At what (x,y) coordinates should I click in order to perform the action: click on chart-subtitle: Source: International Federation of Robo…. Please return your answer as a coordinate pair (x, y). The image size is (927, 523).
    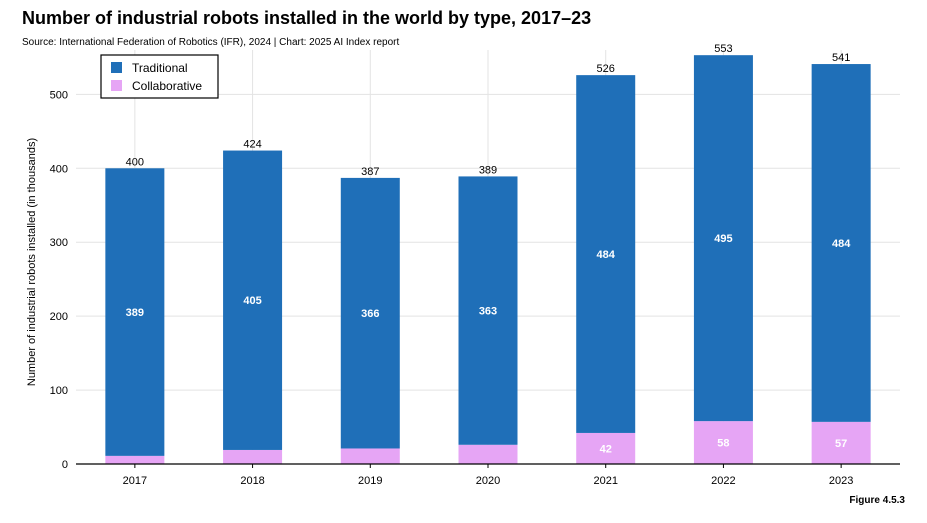
    Looking at the image, I should click on (211, 42).